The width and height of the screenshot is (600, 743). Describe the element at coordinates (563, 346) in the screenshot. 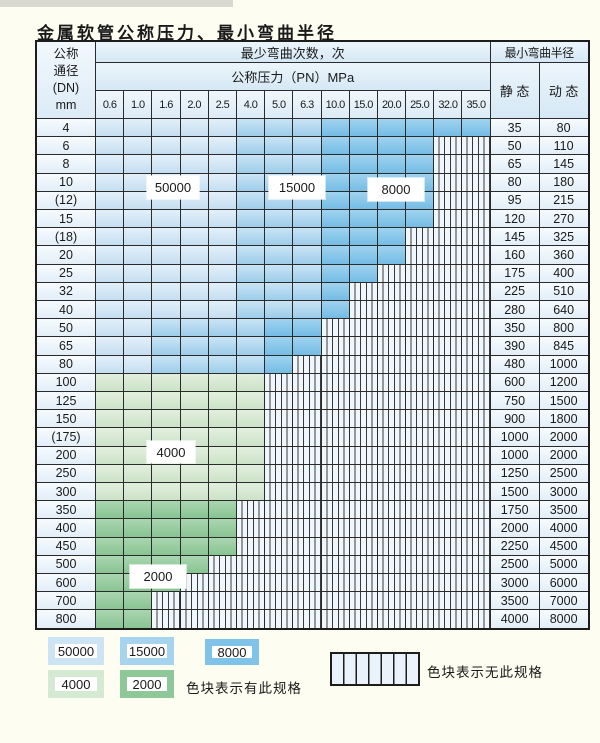

I see `dynamic-radius-cell: 845` at that location.